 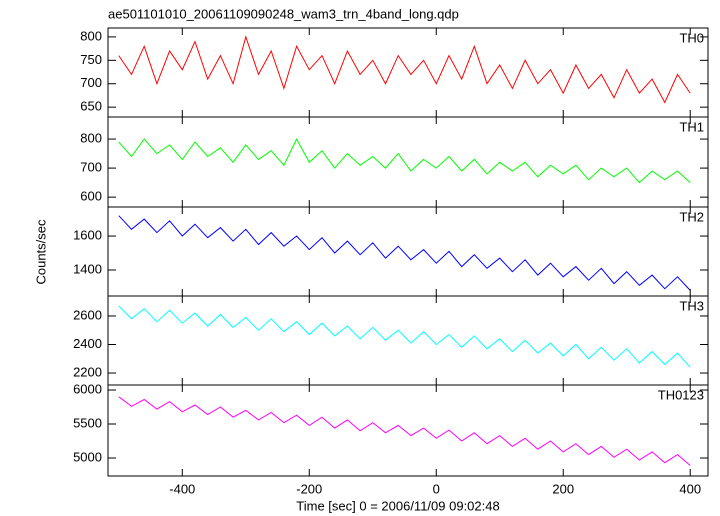 I want to click on x-tick-label: -400, so click(x=182, y=488).